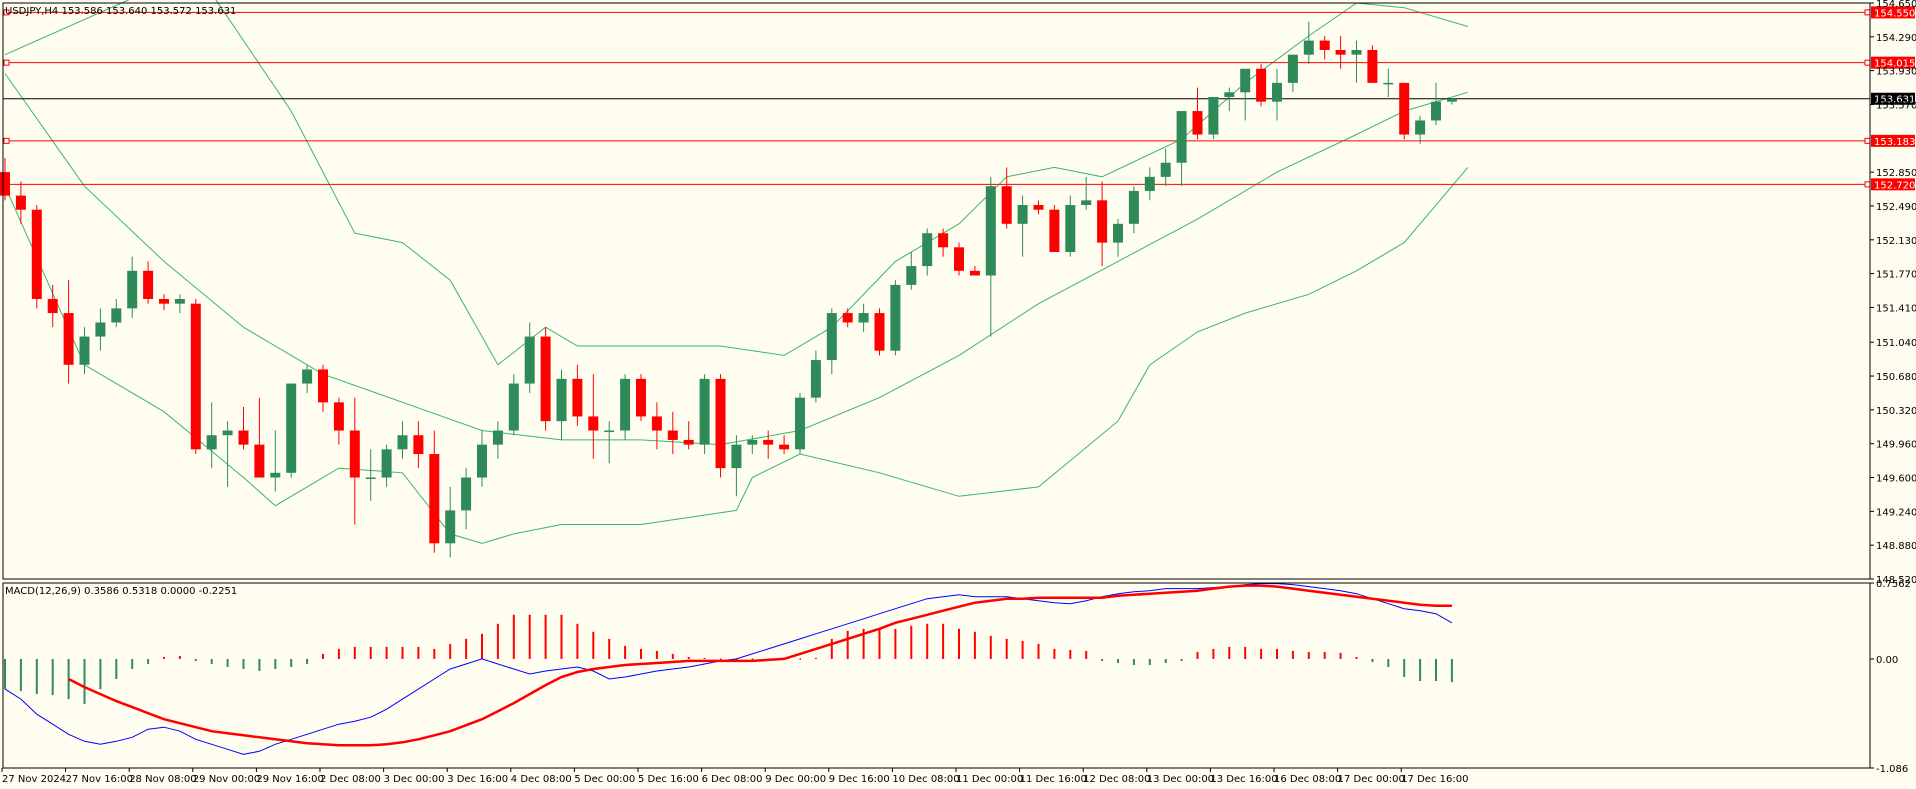 The image size is (1916, 789). Describe the element at coordinates (477, 779) in the screenshot. I see `time-tick-label: 3 Dec 16:00` at that location.